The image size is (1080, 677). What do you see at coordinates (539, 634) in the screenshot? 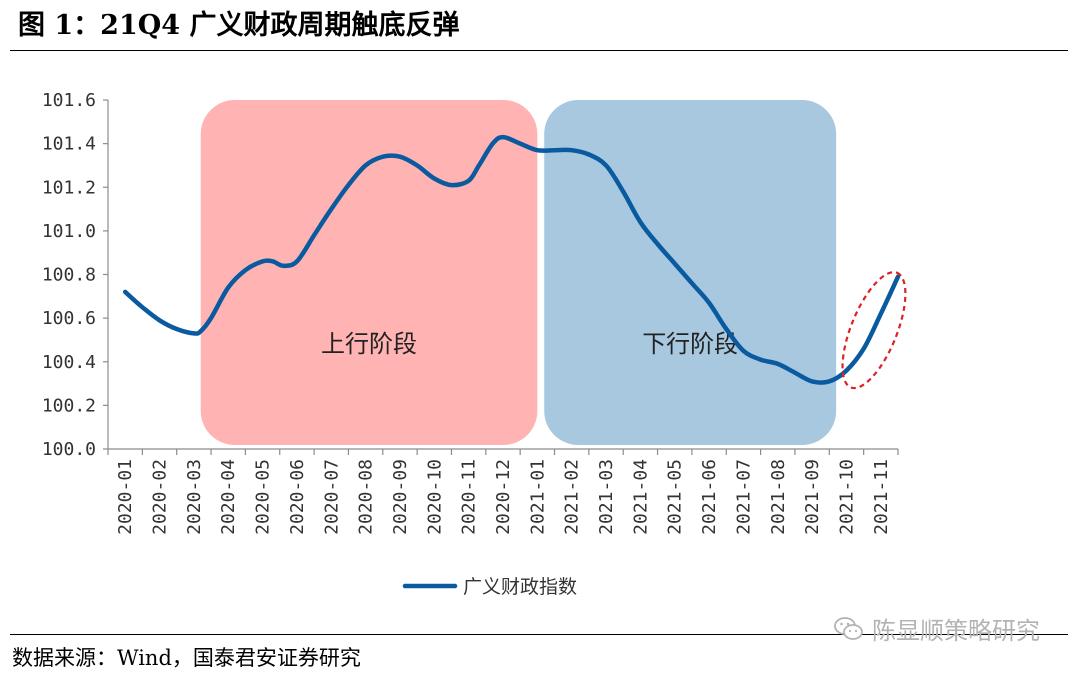
I see `footer-divider` at bounding box center [539, 634].